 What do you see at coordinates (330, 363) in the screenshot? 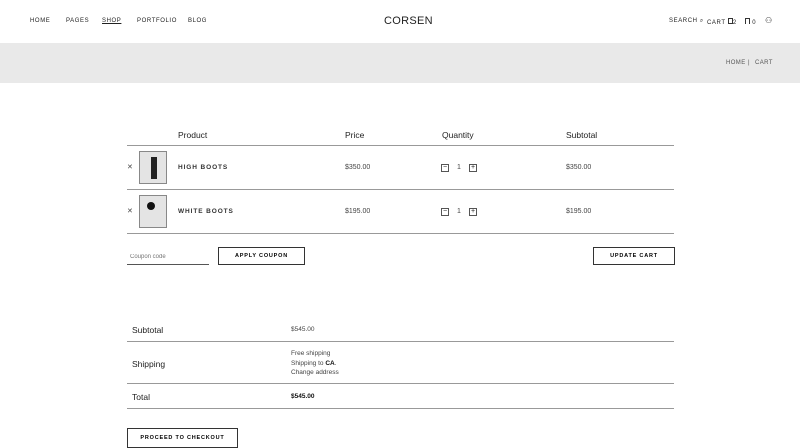
I see `shipping-region: CA` at bounding box center [330, 363].